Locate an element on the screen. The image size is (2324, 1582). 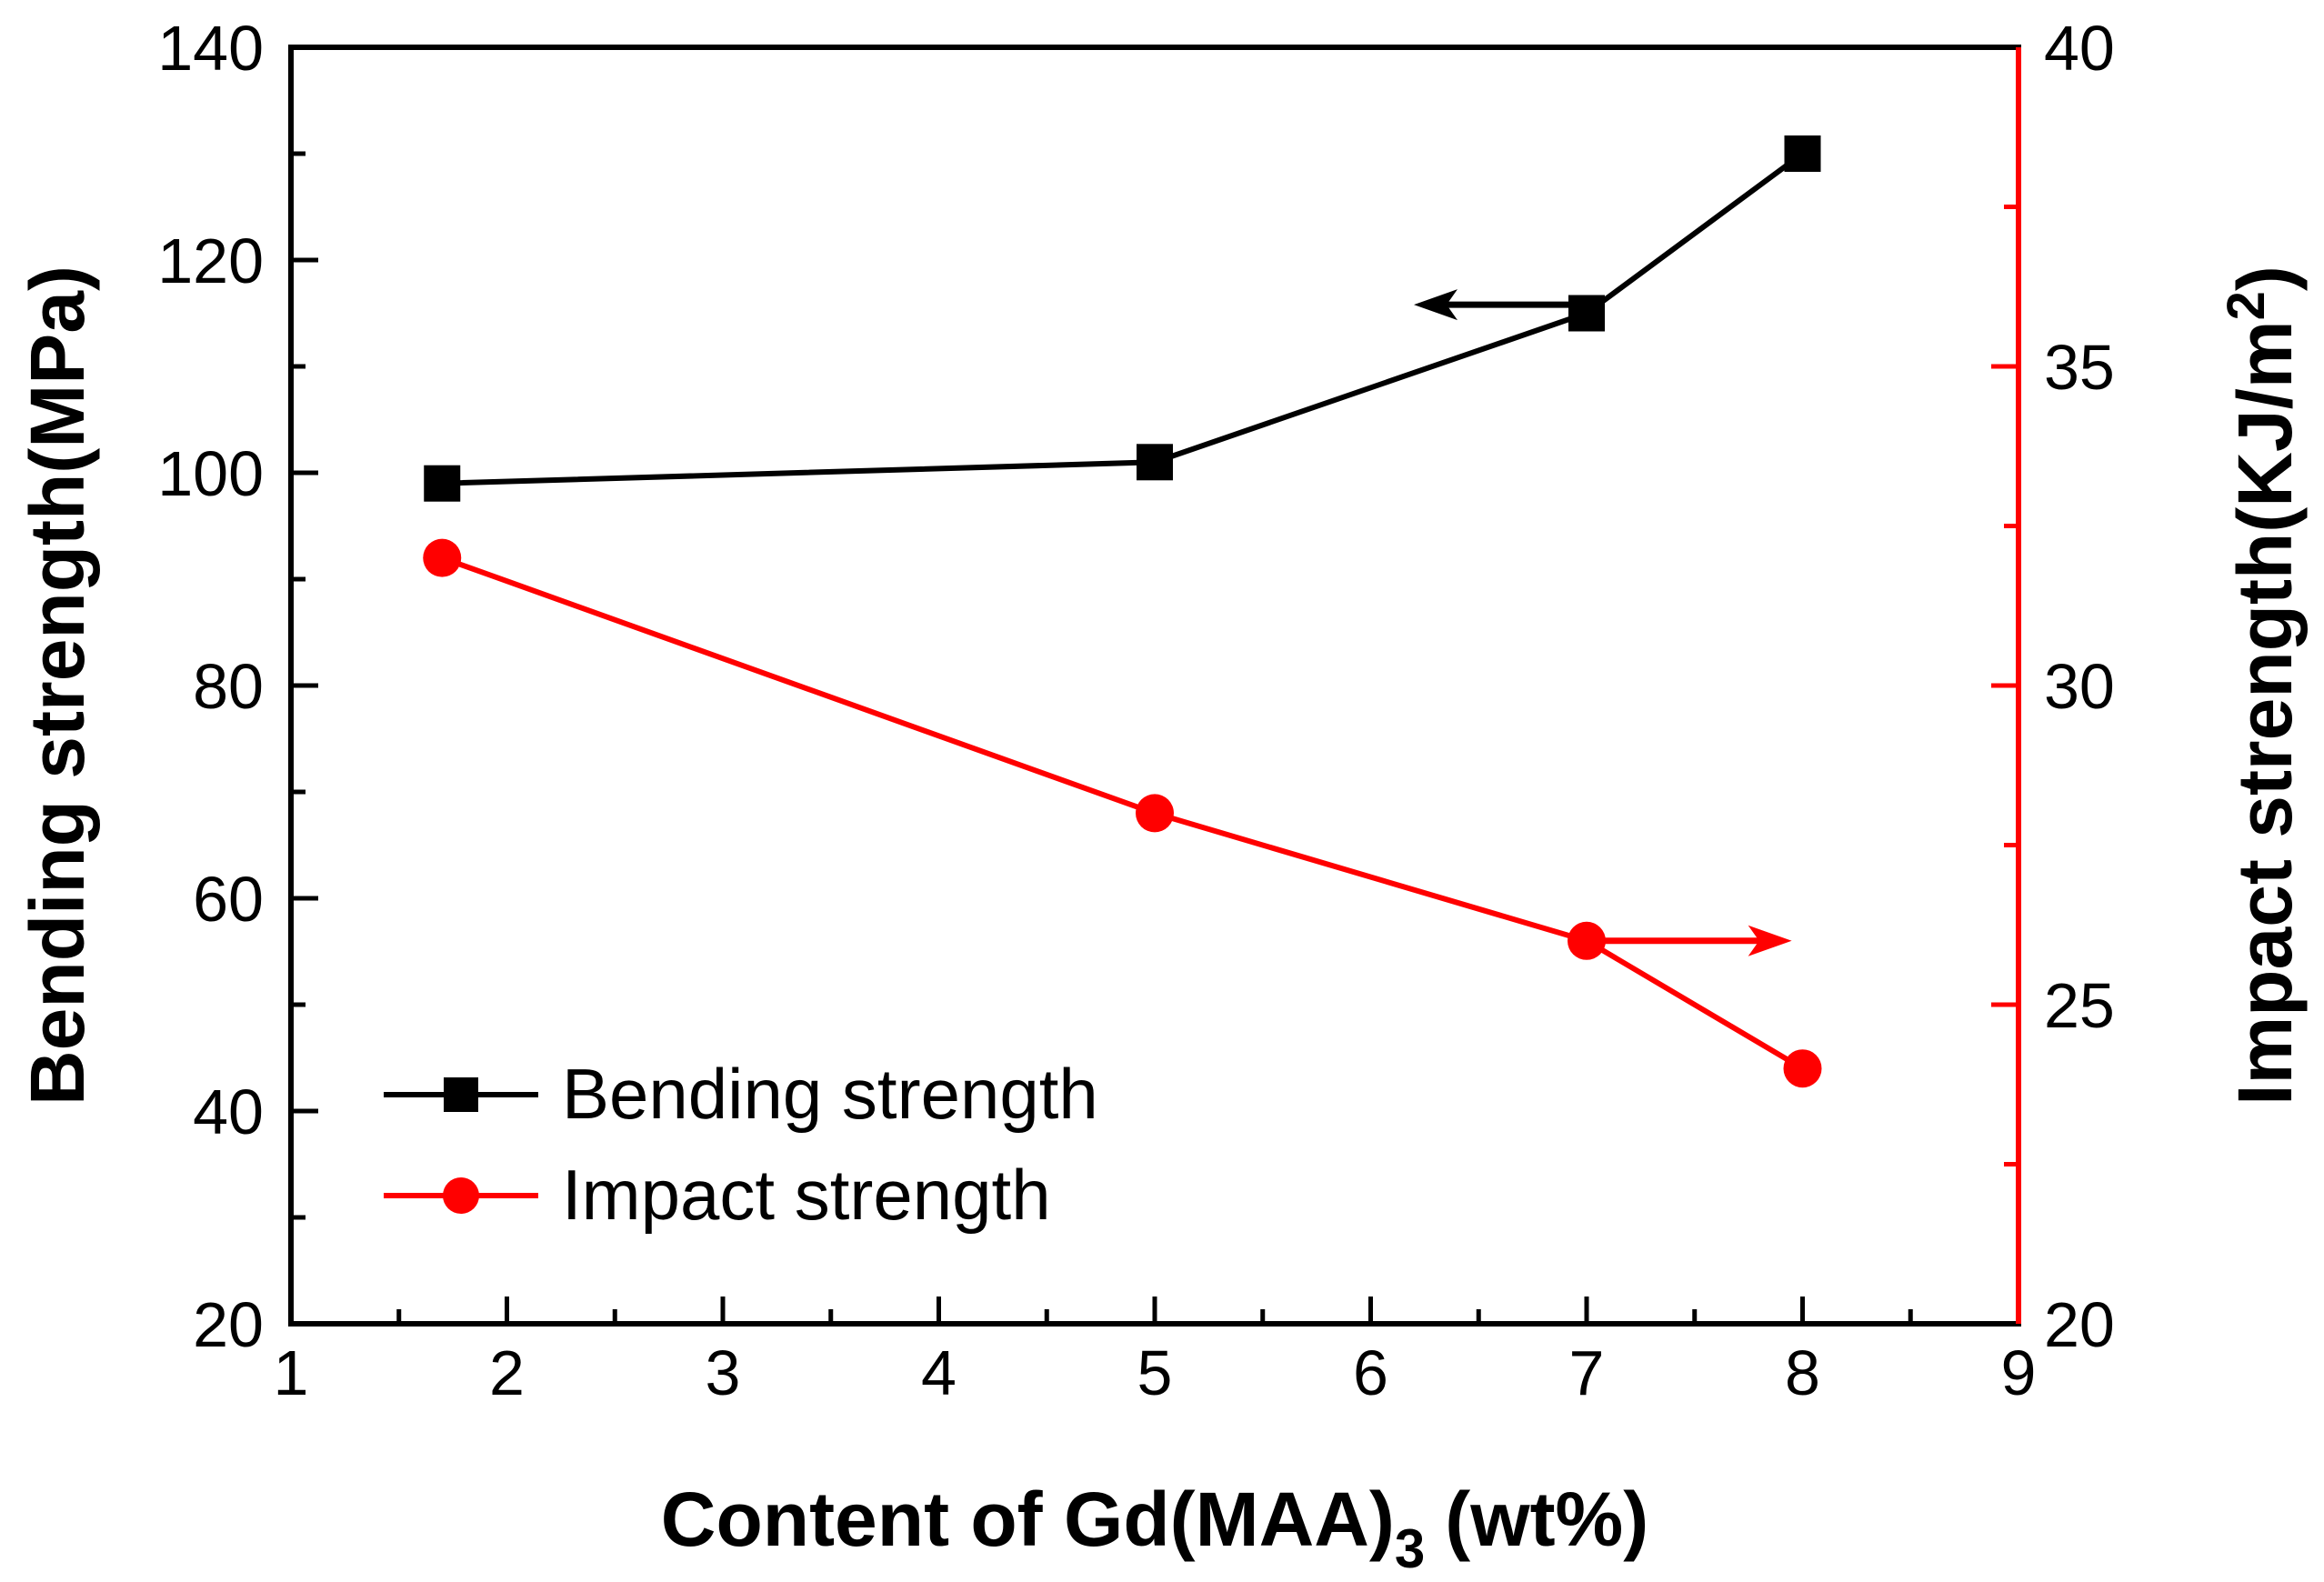
x-tick-label: 3 is located at coordinates (723, 1372).